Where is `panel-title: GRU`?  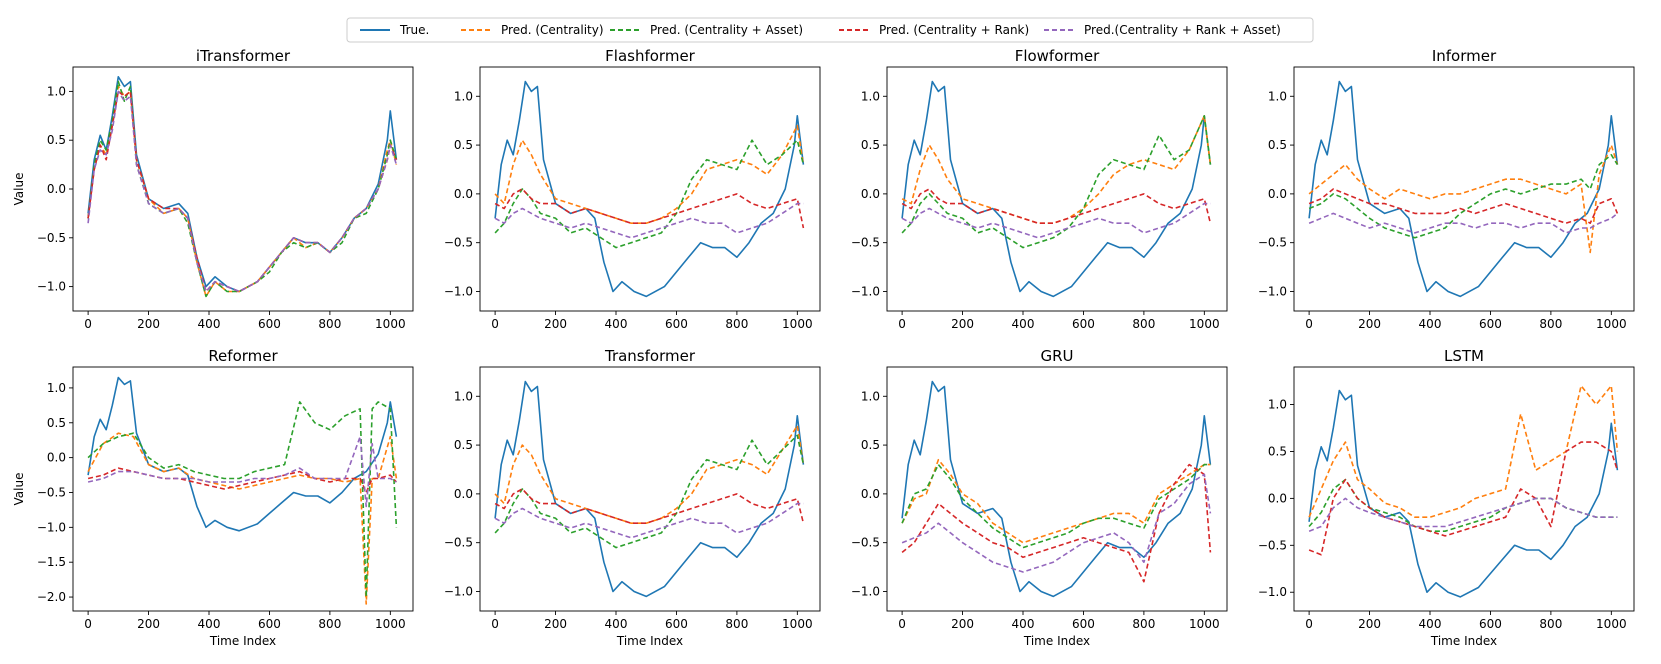
panel-title: GRU is located at coordinates (1056, 356).